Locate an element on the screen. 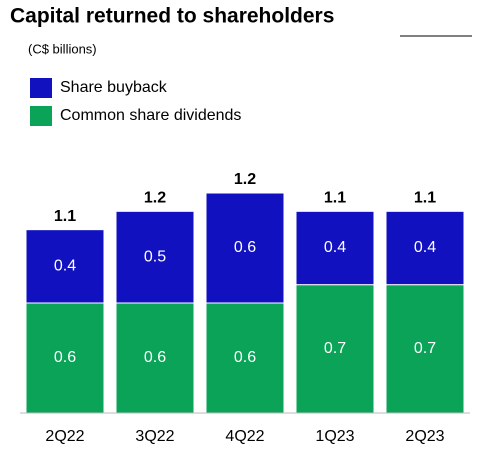  segment-label: 0.5 is located at coordinates (155, 256).